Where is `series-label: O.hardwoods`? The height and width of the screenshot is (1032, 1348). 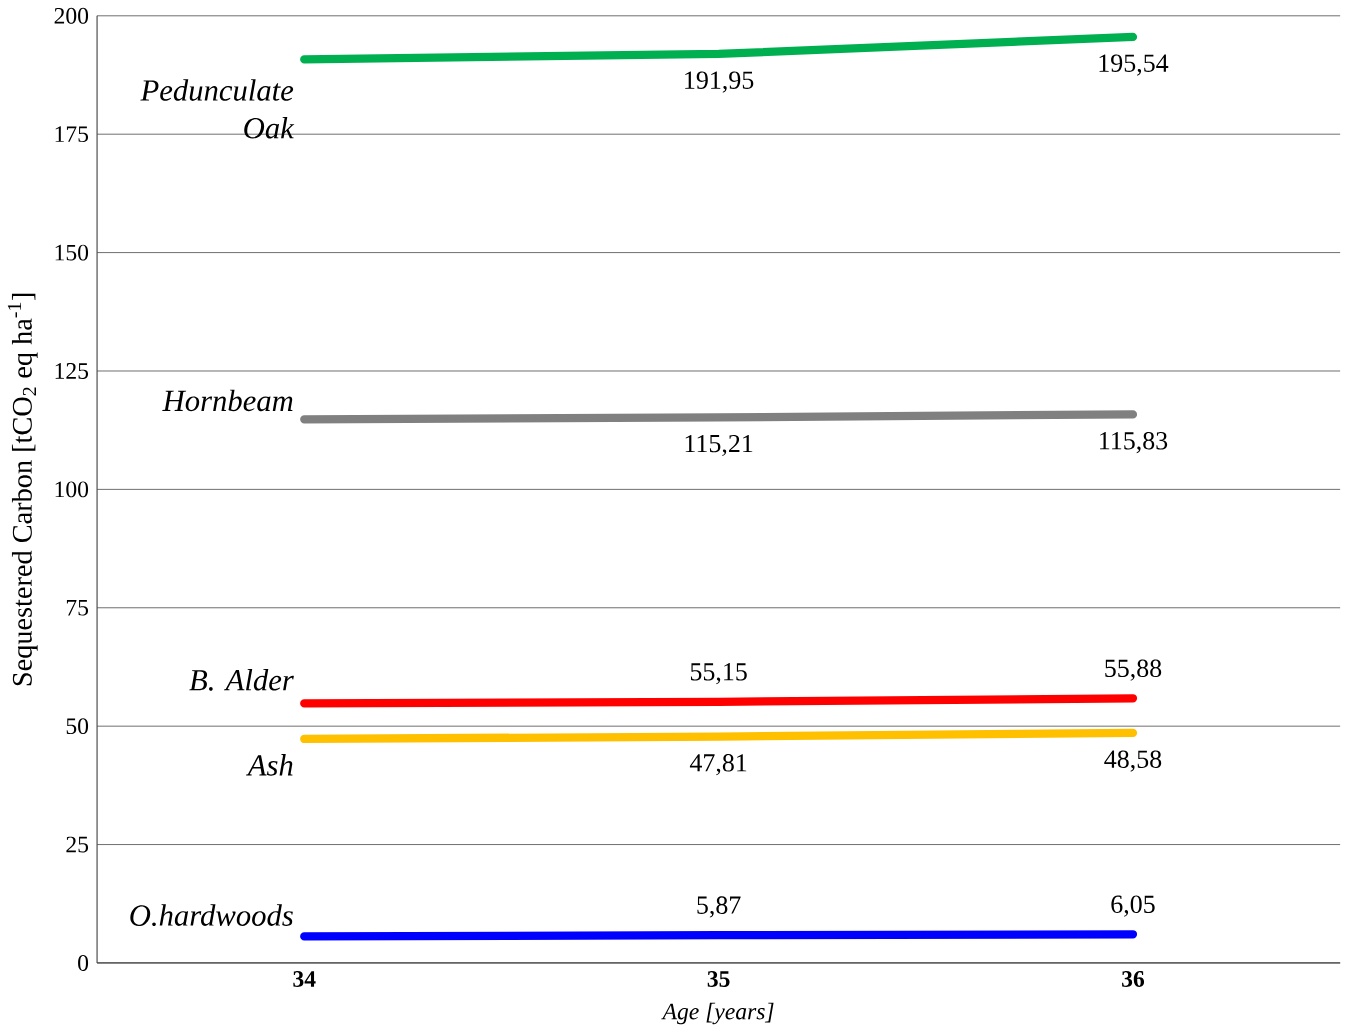
series-label: O.hardwoods is located at coordinates (211, 915).